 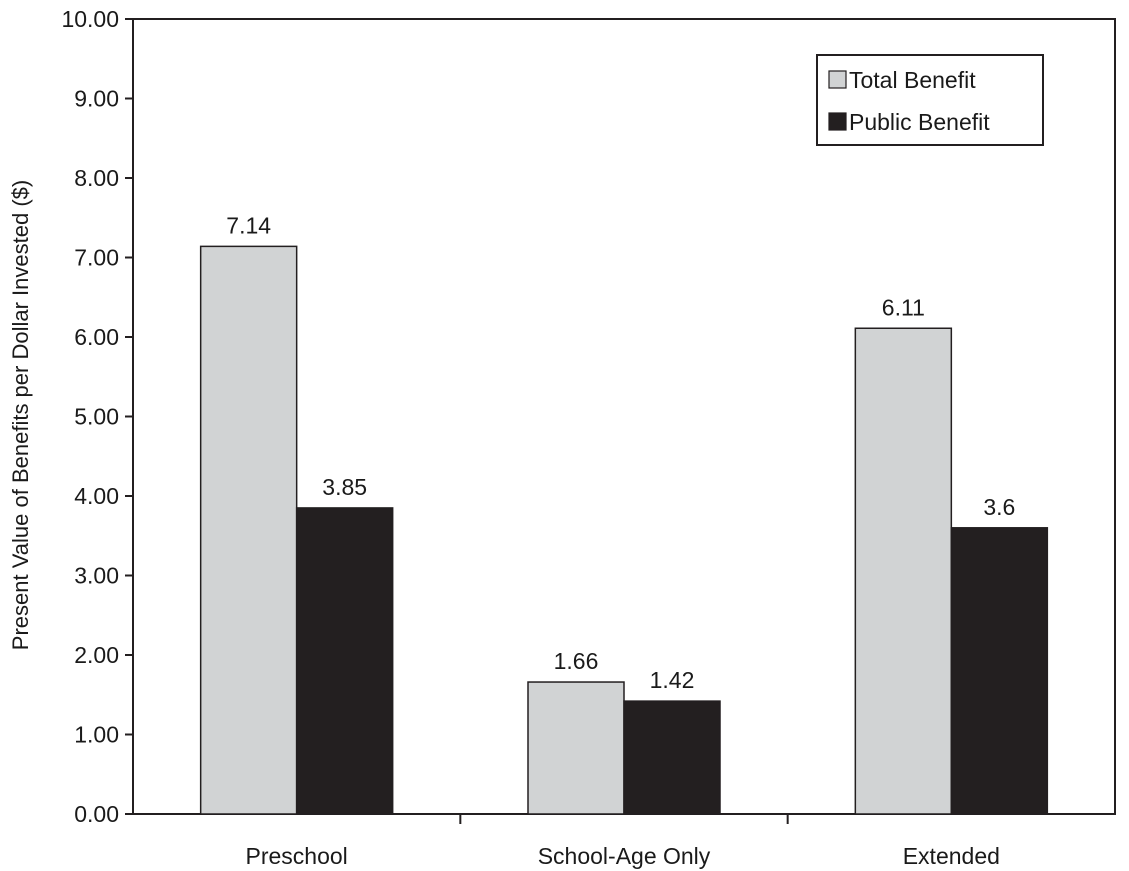 I want to click on x-axis: Preschool School-Age Only Extended, so click(x=623, y=841).